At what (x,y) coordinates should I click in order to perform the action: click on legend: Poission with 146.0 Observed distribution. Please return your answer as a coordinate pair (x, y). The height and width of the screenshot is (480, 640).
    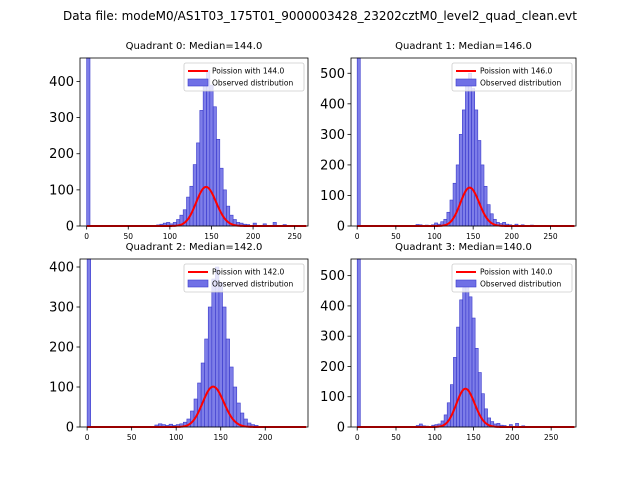
    Looking at the image, I should click on (512, 77).